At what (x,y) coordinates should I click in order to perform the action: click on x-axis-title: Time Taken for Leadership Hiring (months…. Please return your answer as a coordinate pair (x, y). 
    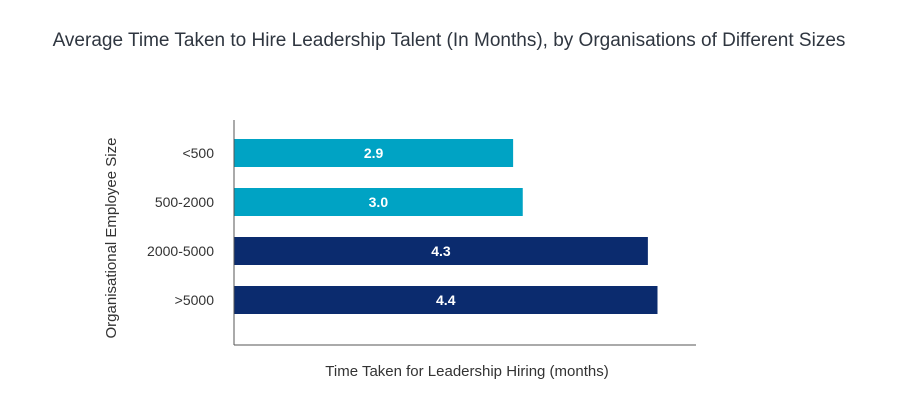
    Looking at the image, I should click on (466, 371).